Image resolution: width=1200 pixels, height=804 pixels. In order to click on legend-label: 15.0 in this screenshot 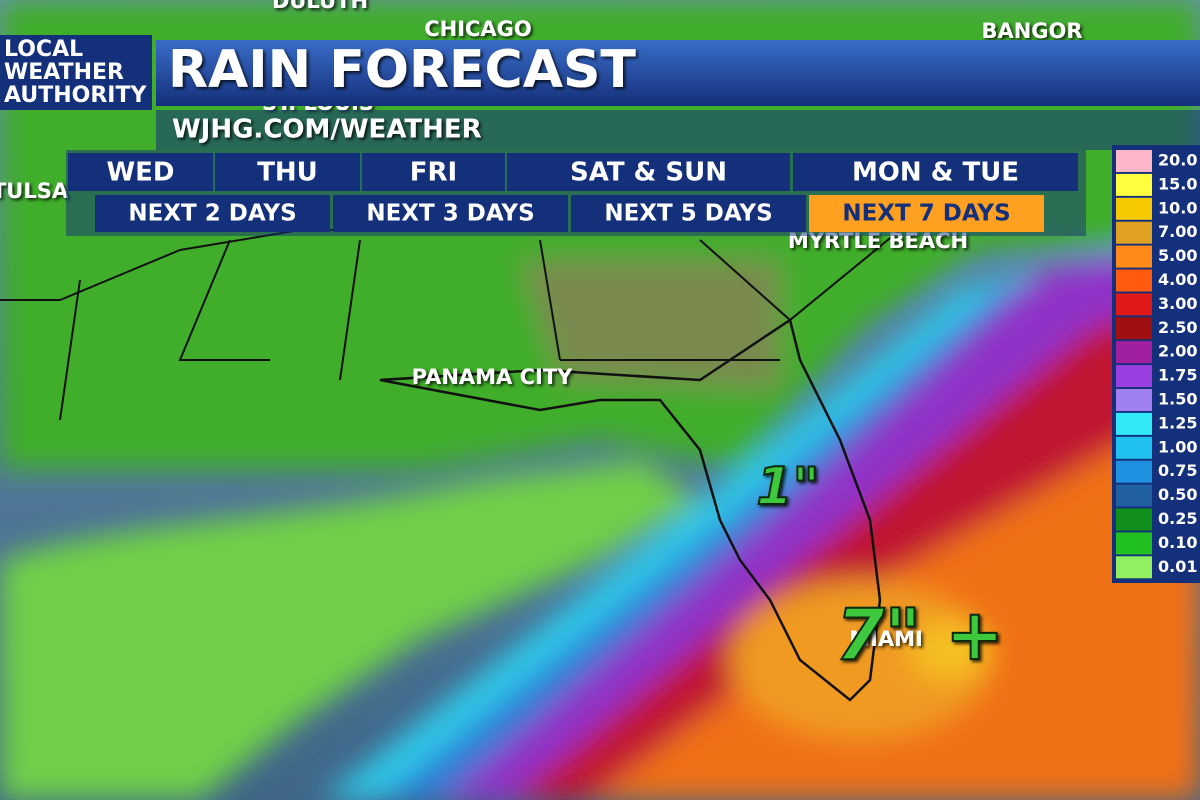, I will do `click(1177, 183)`.